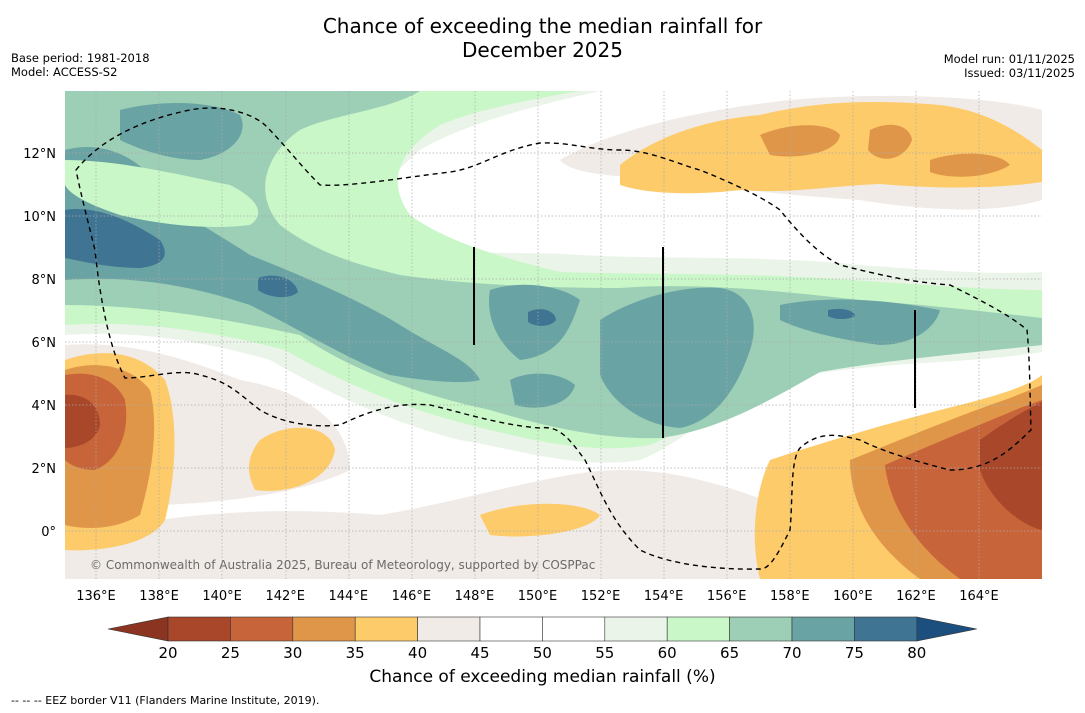  Describe the element at coordinates (946, 629) in the screenshot. I see `colorbar-extend-high` at that location.